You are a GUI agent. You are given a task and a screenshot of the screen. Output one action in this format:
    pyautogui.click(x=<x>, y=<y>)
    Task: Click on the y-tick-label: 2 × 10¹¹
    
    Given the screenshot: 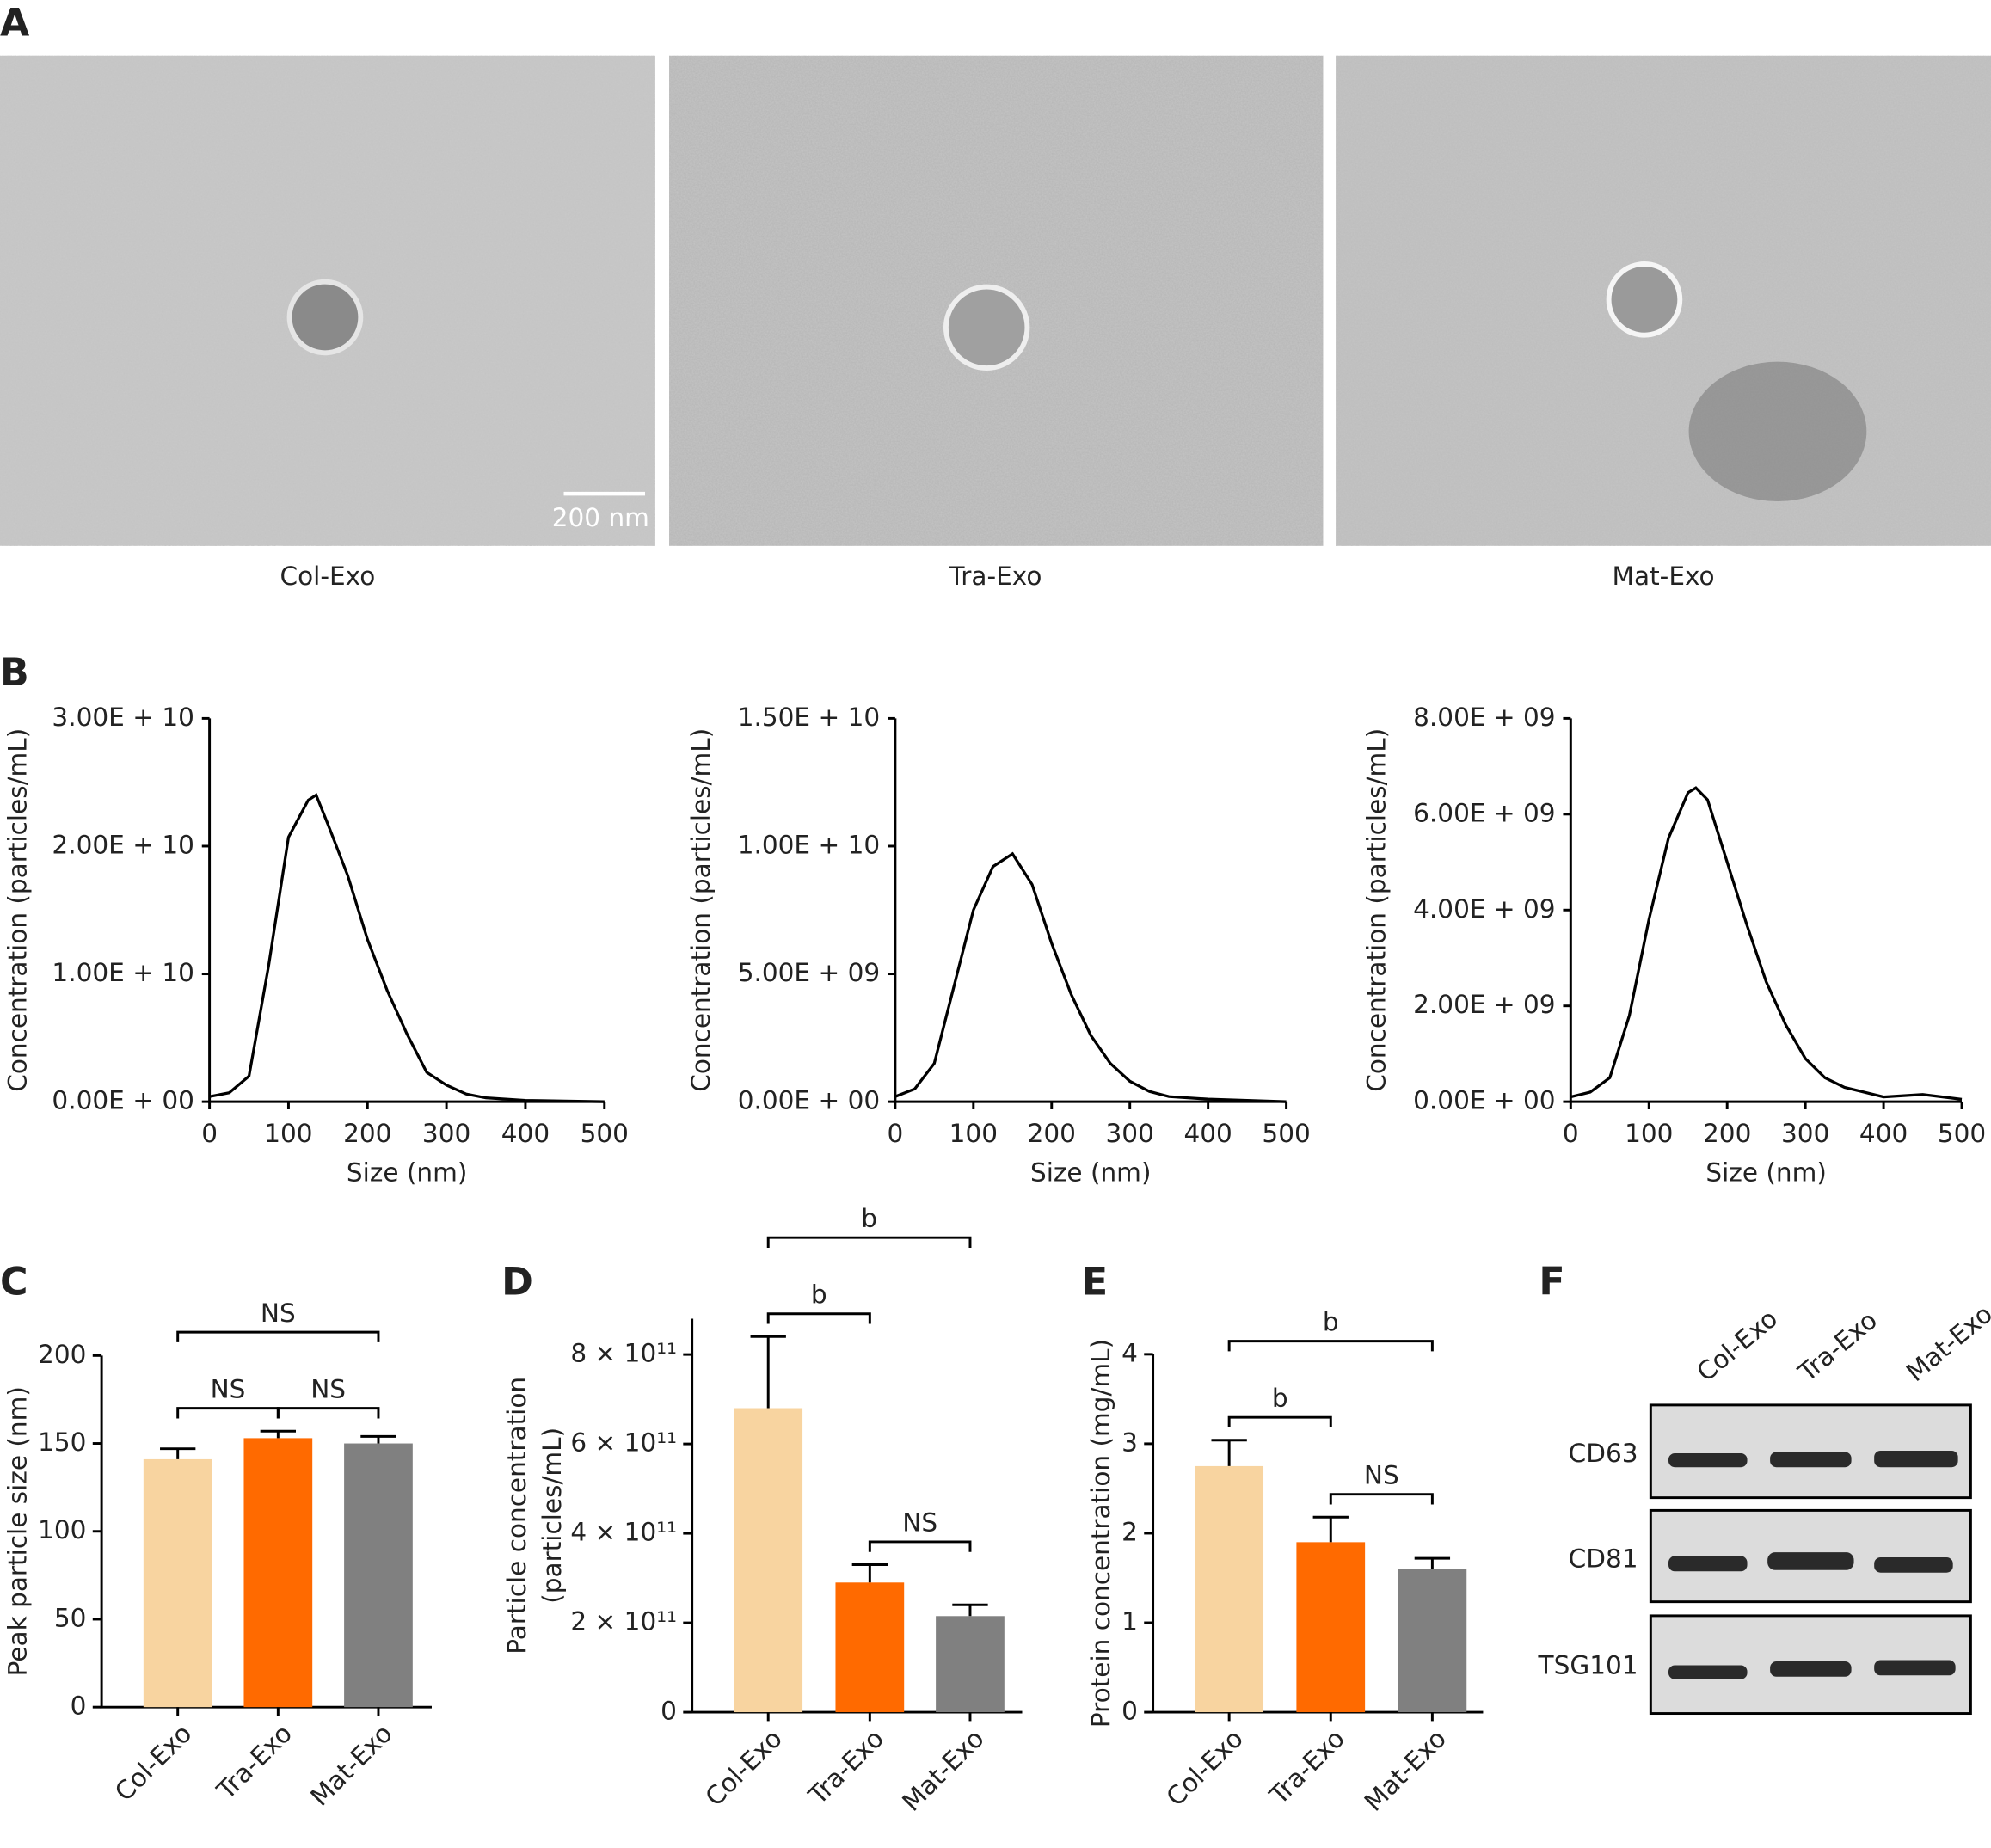 What is the action you would take?
    pyautogui.click(x=623, y=1621)
    